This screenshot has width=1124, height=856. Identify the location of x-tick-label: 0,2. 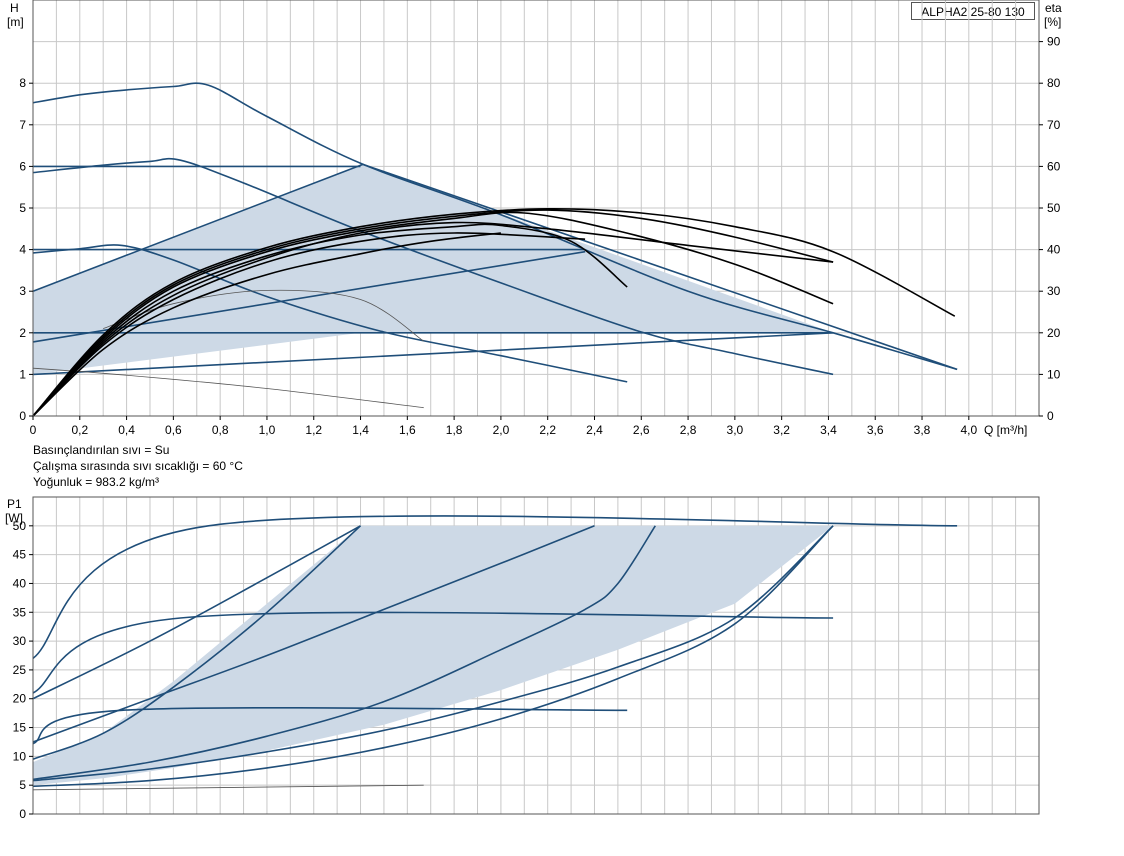
(79, 430).